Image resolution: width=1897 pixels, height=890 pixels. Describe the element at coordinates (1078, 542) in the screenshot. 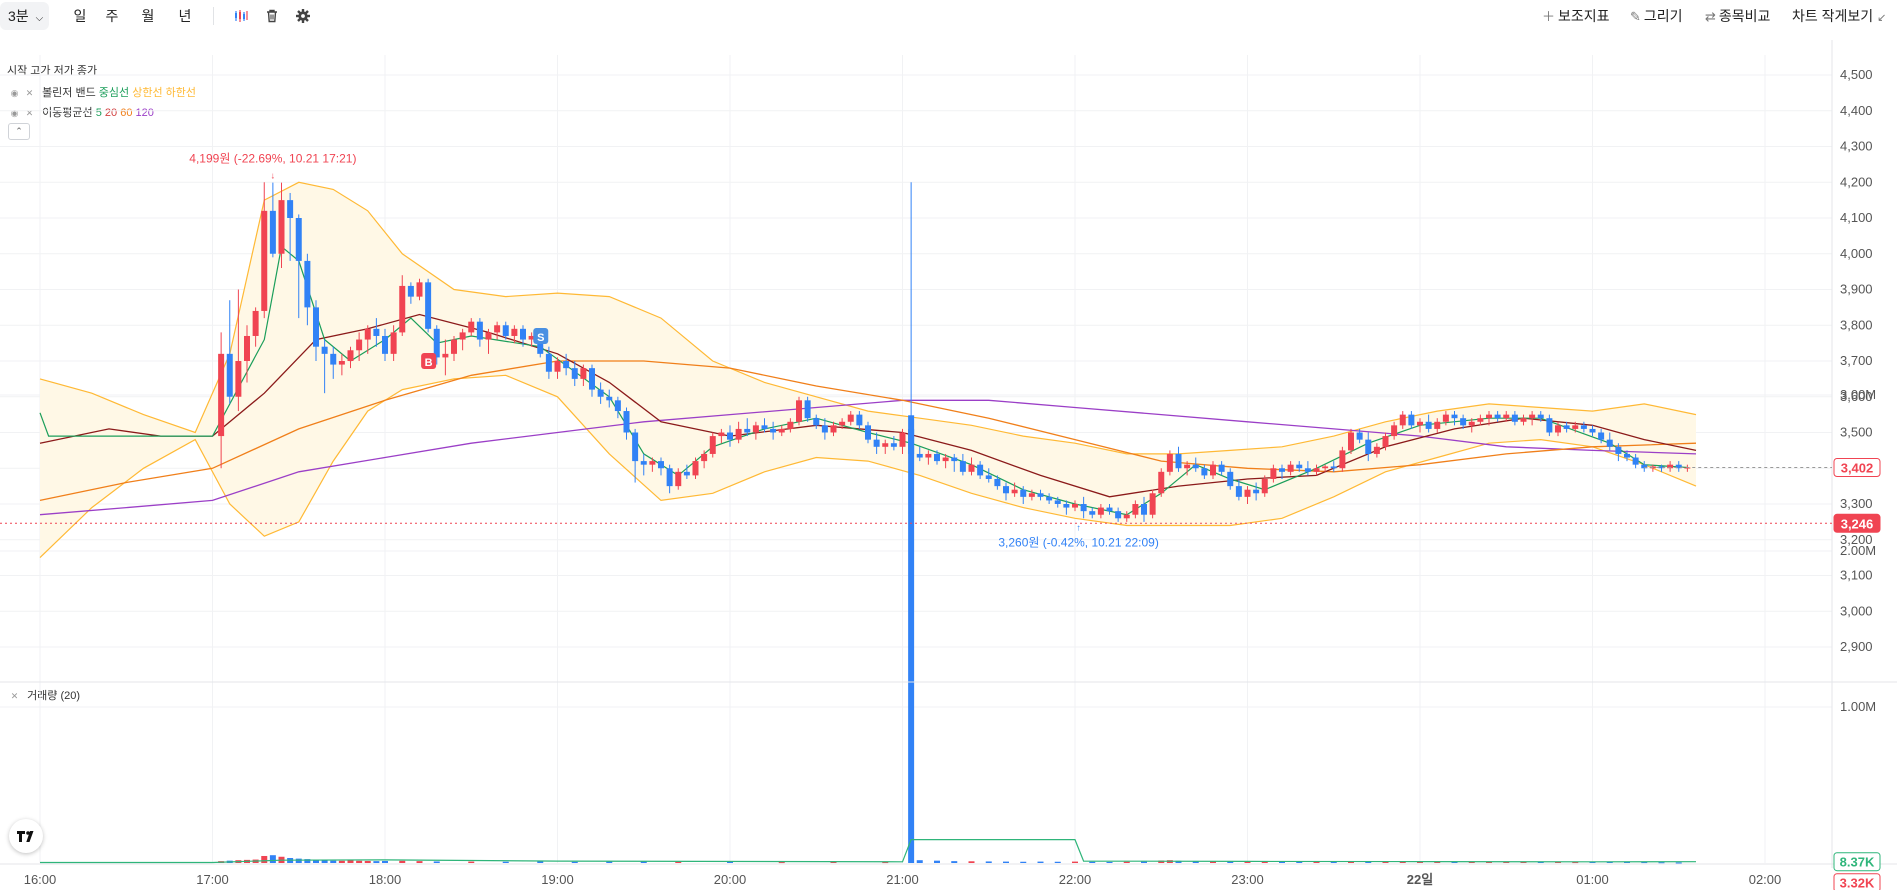

I see `low-price-annotation: 3,260원 (-0.42%, 10.21 22:09)` at that location.